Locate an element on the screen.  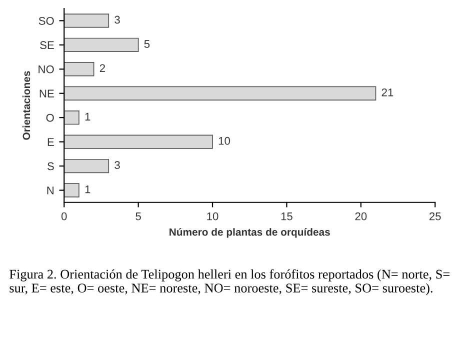
y-tick-label: N is located at coordinates (50, 190).